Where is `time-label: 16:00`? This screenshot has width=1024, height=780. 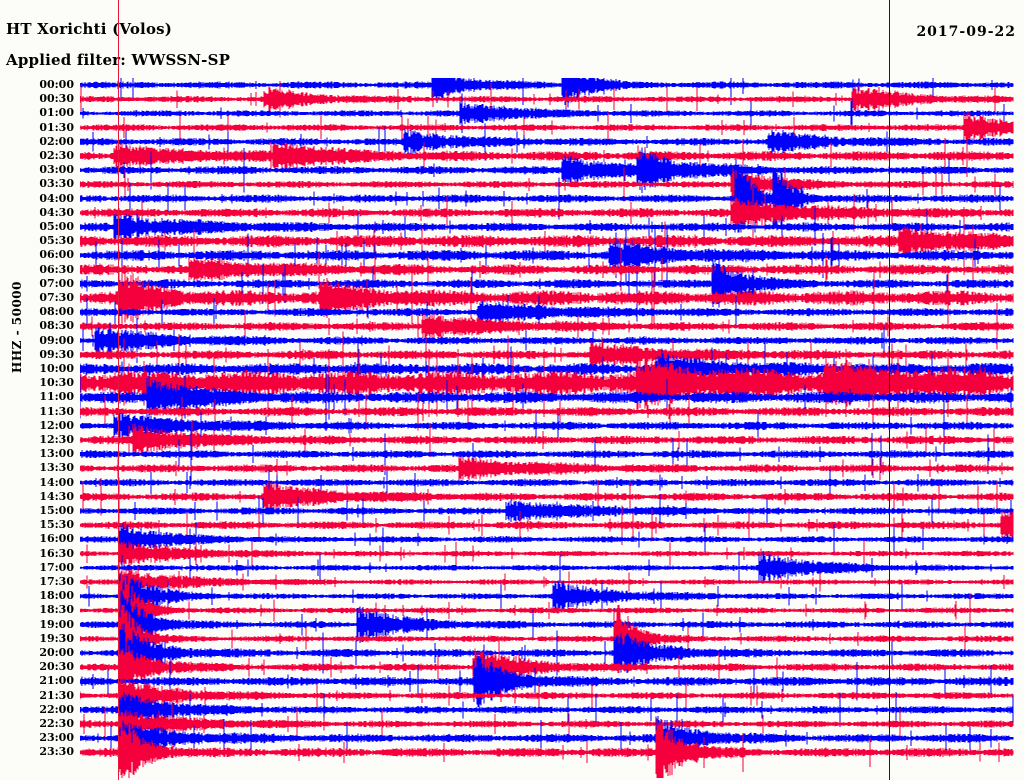
time-label: 16:00 is located at coordinates (56, 539).